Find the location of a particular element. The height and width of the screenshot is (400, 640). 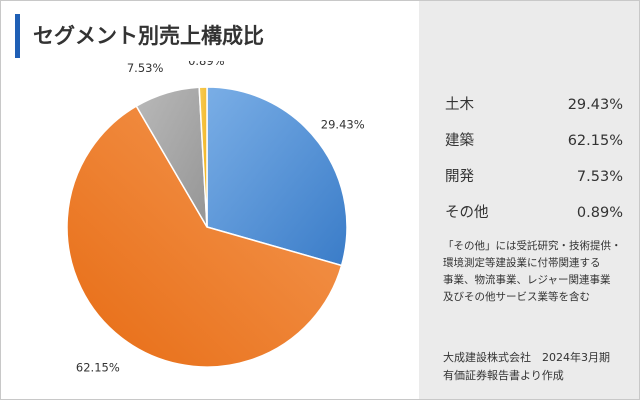

legend: 土木 29.43% 建築 62.15% 開発 7.53% その他 0.89% is located at coordinates (534, 159).